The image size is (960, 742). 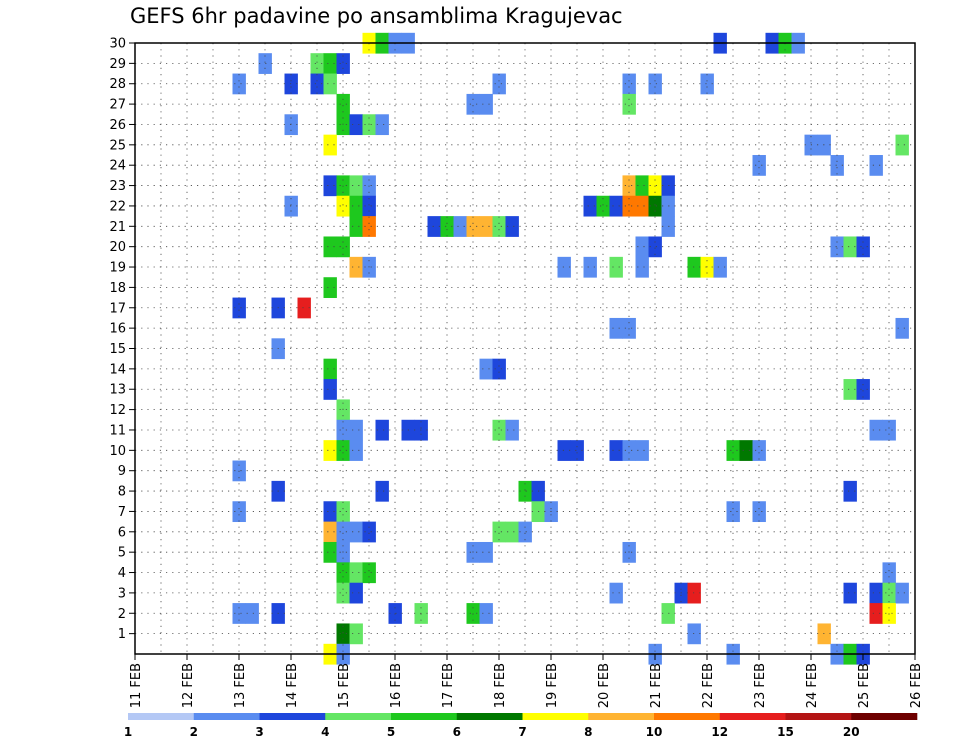 What do you see at coordinates (654, 732) in the screenshot?
I see `colorbar-label: 10` at bounding box center [654, 732].